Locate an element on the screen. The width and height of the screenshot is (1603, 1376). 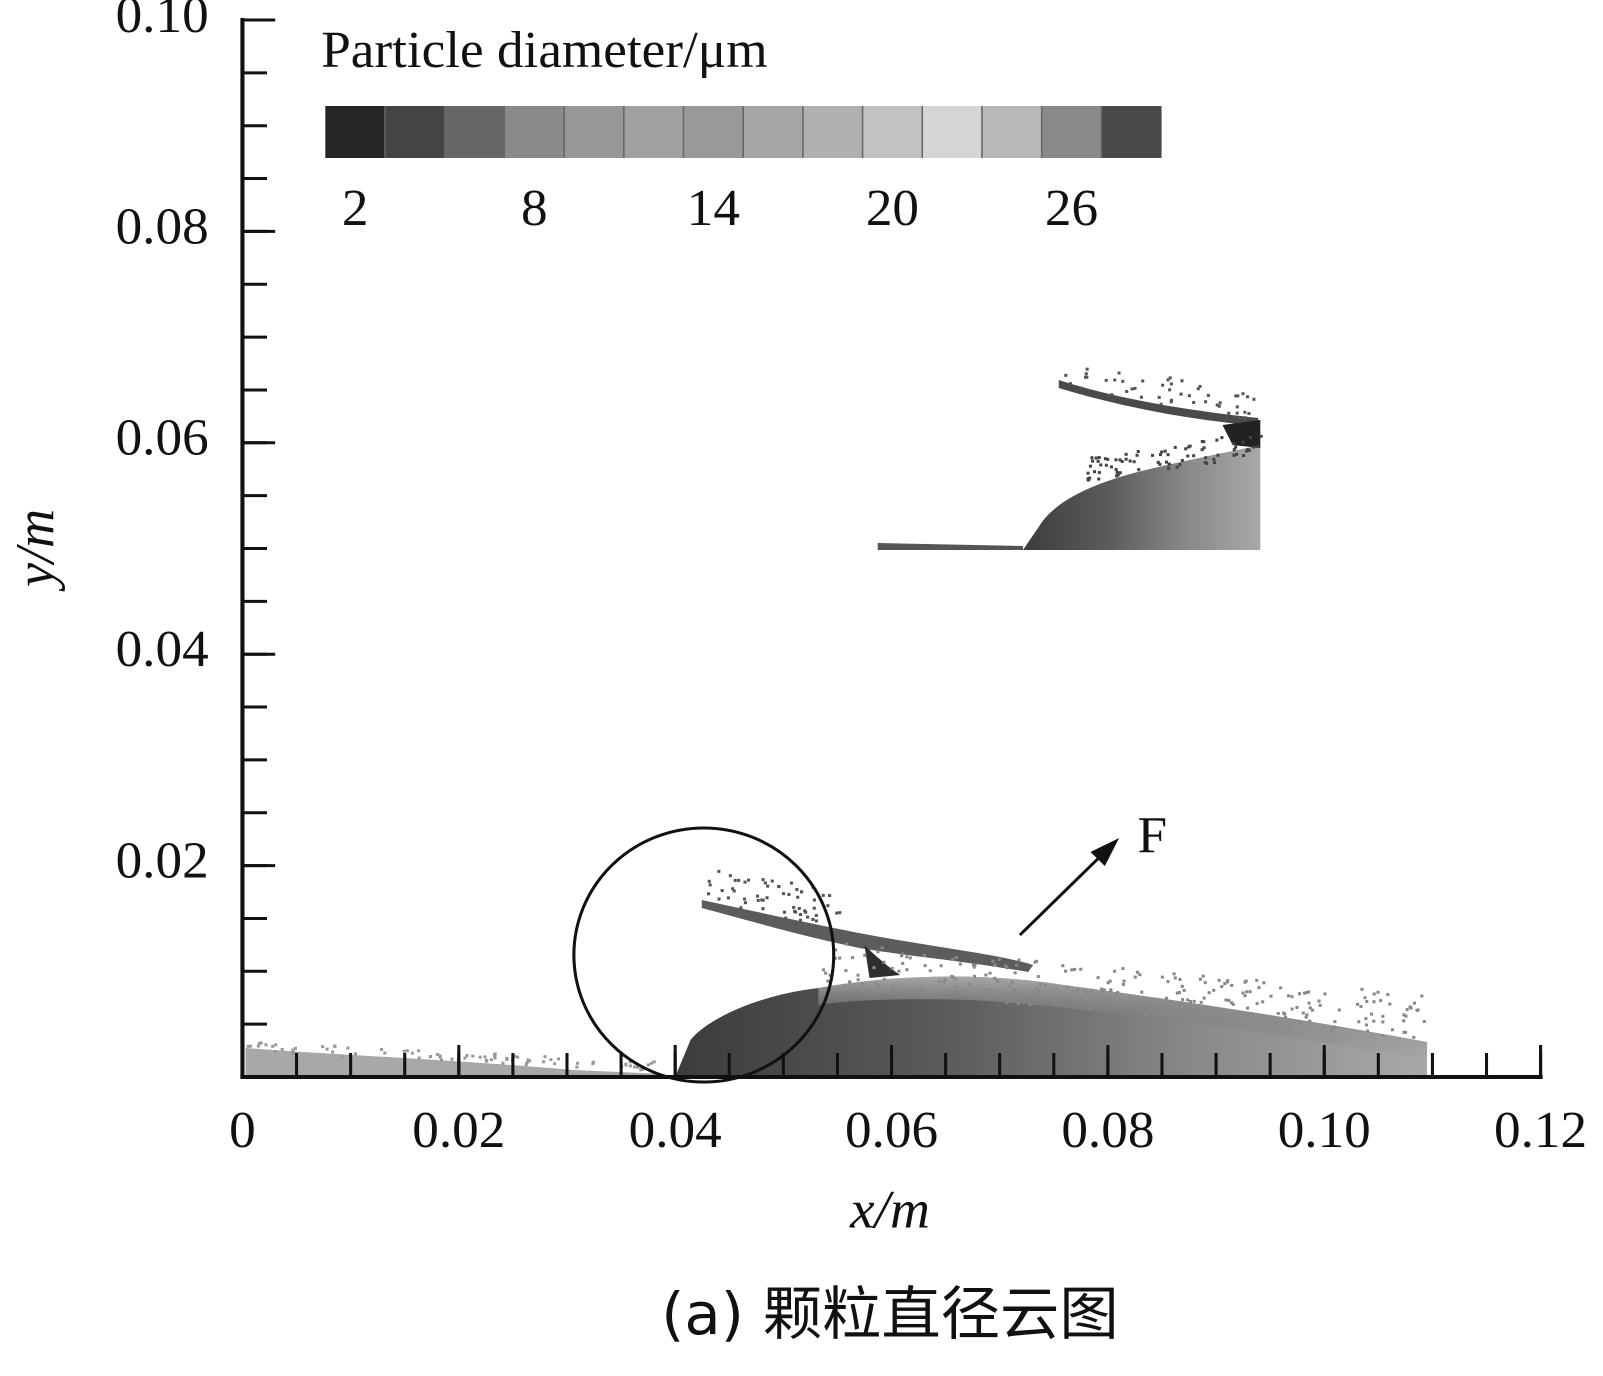
x-tick-label: 0.12 is located at coordinates (1540, 1129).